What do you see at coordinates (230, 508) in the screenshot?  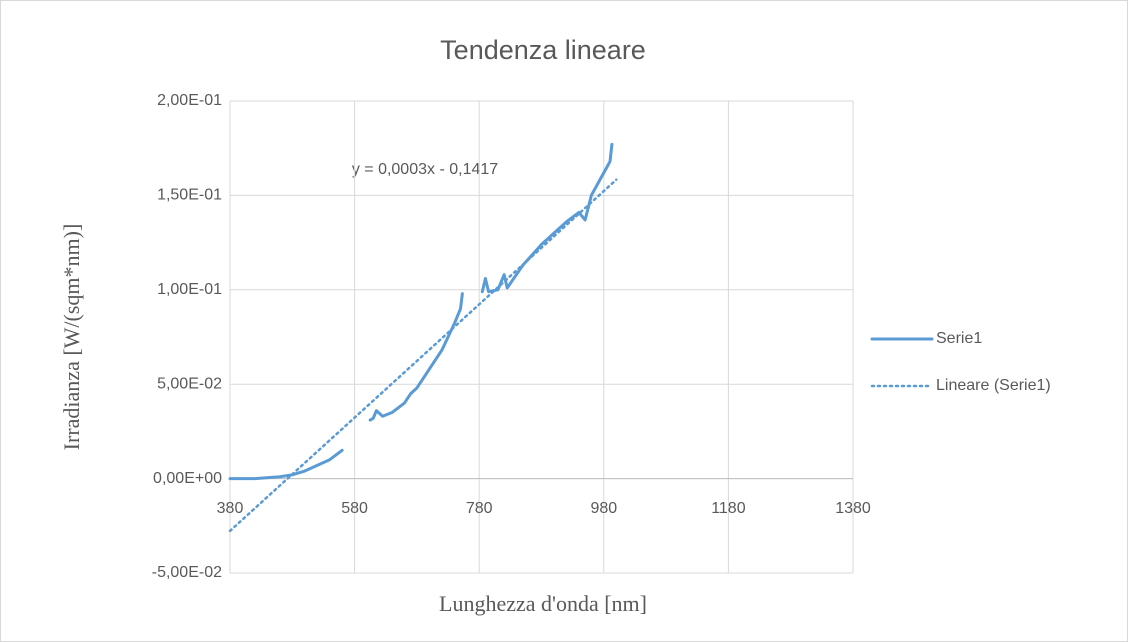 I see `x-tick-label: 380` at bounding box center [230, 508].